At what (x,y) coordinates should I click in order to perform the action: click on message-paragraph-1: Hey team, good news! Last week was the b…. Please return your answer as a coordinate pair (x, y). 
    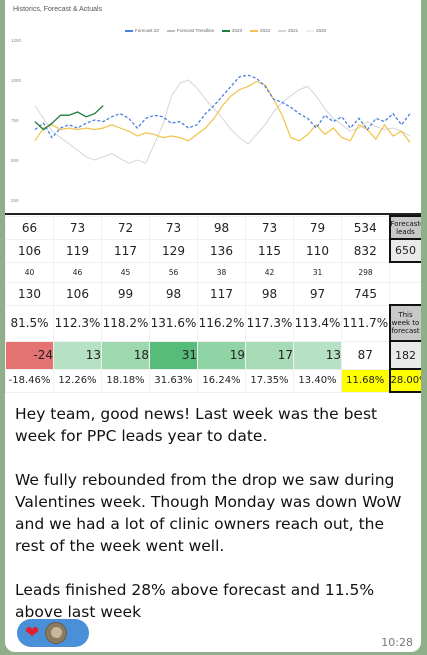
    Looking at the image, I should click on (196, 425).